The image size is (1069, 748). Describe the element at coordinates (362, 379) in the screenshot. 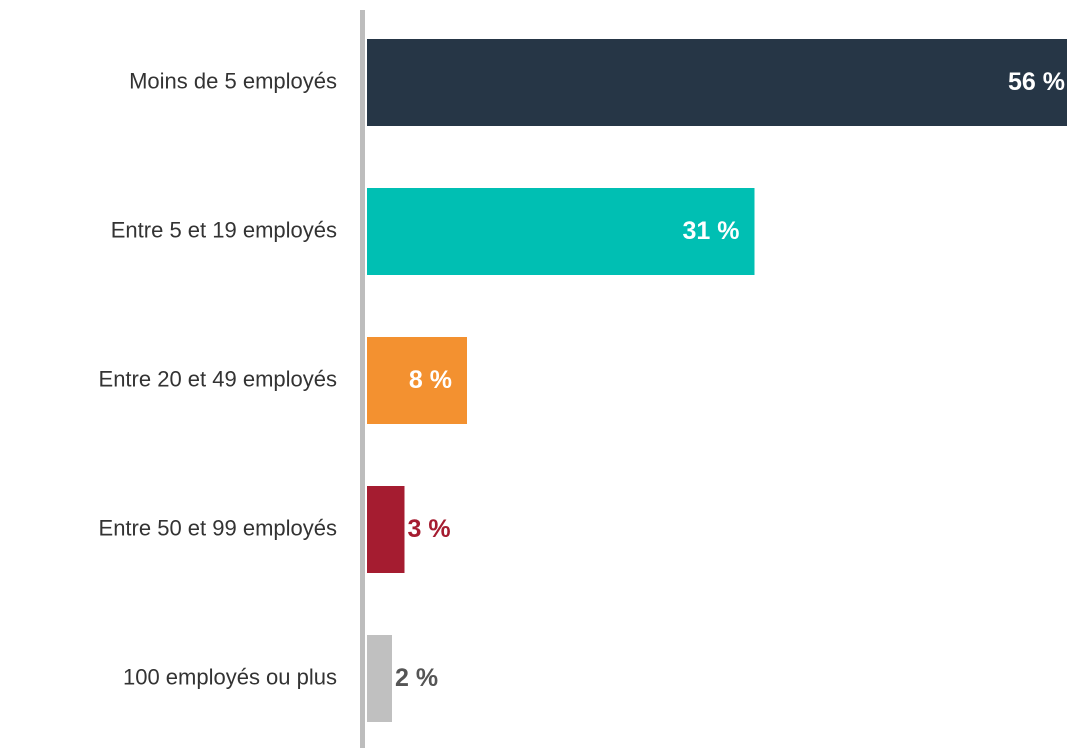

I see `category-axis` at that location.